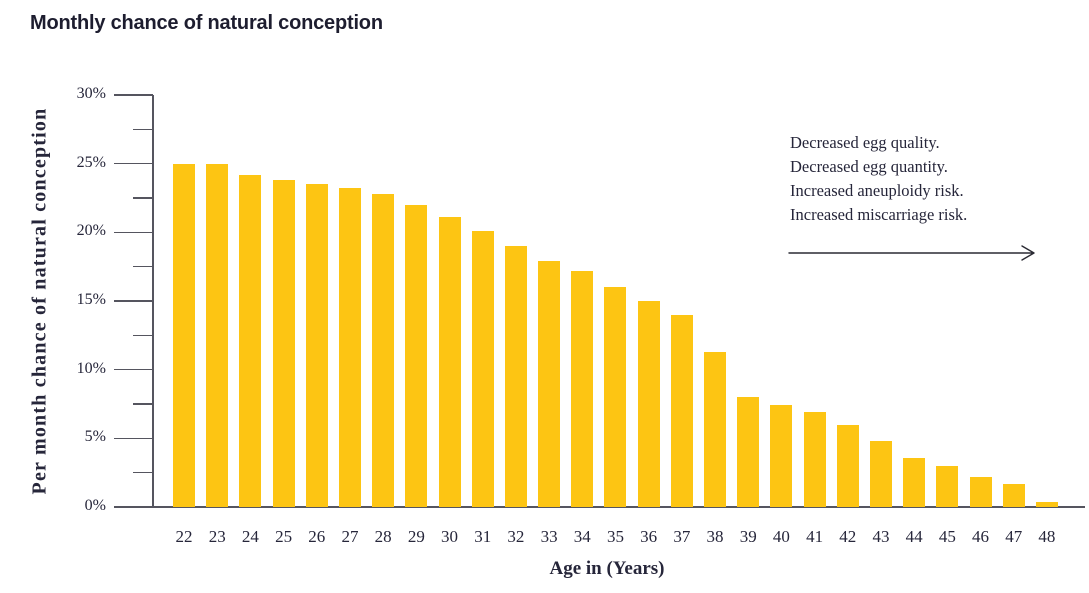 The height and width of the screenshot is (593, 1089). Describe the element at coordinates (95, 437) in the screenshot. I see `y-axis-tick-label: 5%` at that location.